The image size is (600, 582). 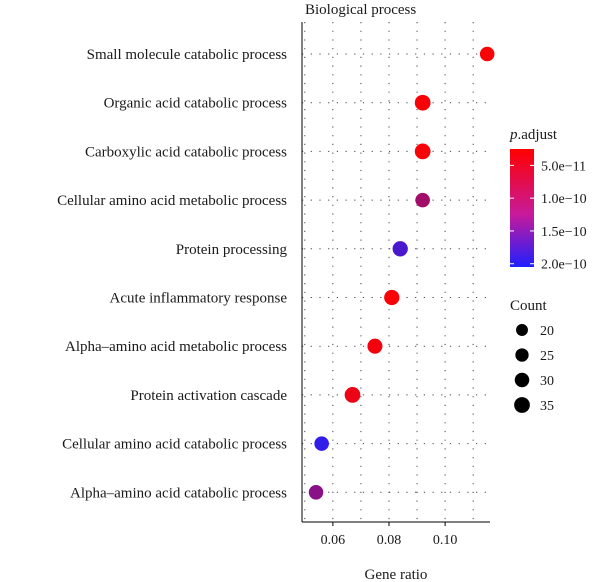 What do you see at coordinates (199, 299) in the screenshot?
I see `category-label: Acute inflammatory response` at bounding box center [199, 299].